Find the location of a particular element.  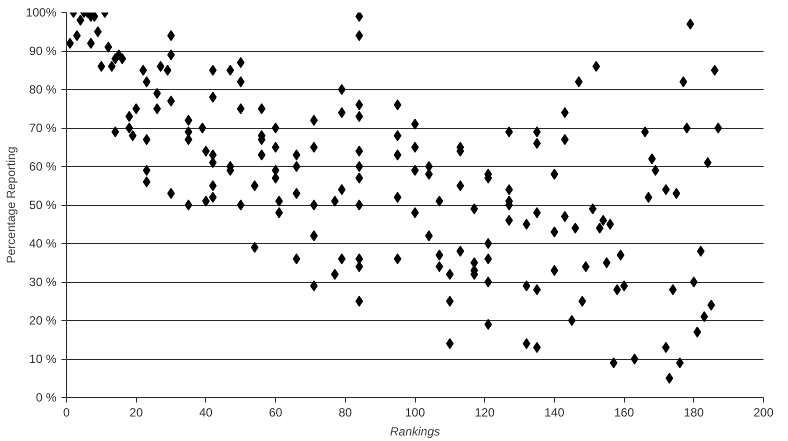

x-tick-label: 100 is located at coordinates (415, 413).